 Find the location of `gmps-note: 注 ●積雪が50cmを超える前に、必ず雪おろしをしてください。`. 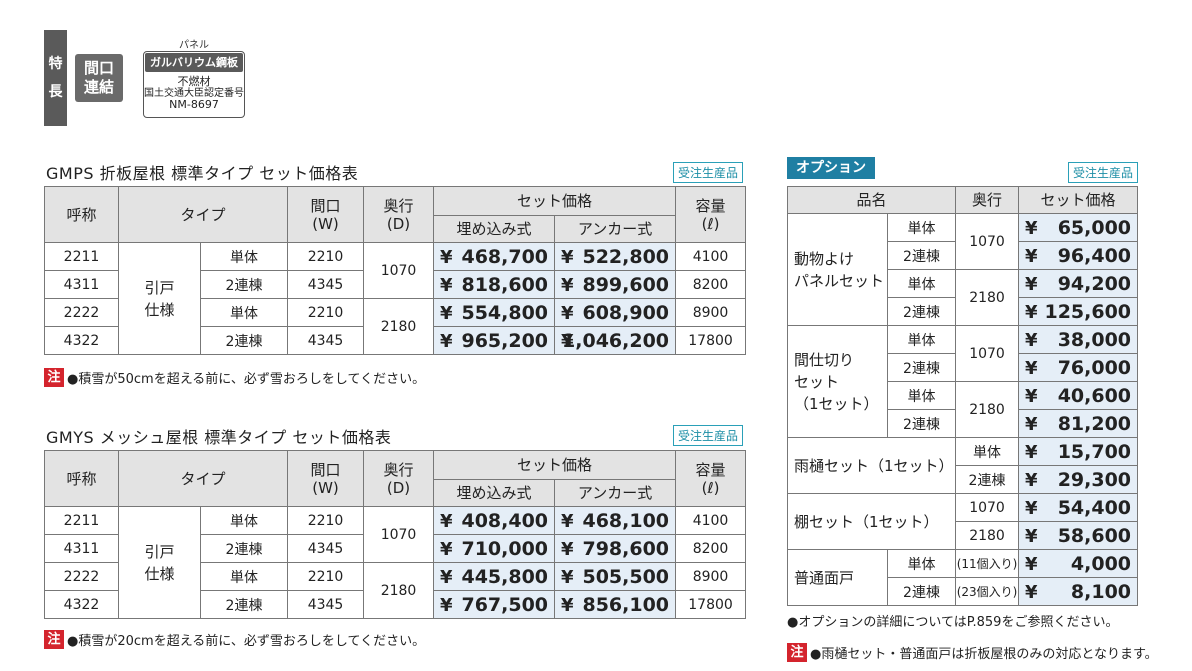

gmps-note: 注 ●積雪が50cmを超える前に、必ず雪おろしをしてください。 is located at coordinates (234, 377).